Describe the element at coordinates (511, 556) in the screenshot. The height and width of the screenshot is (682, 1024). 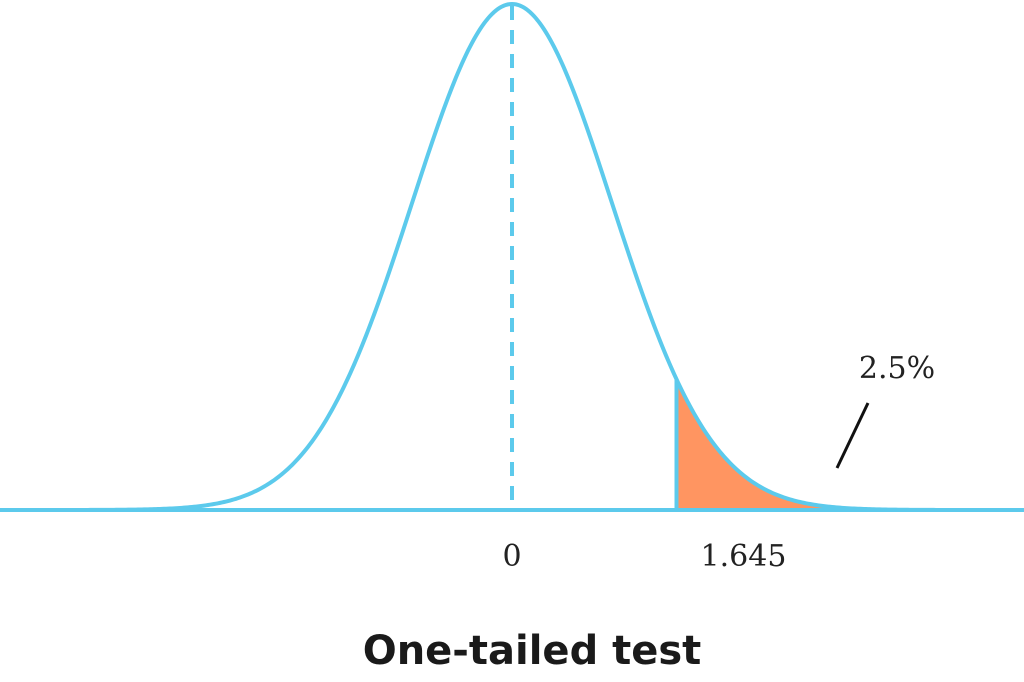
I see `tick-label-mean: 0` at that location.